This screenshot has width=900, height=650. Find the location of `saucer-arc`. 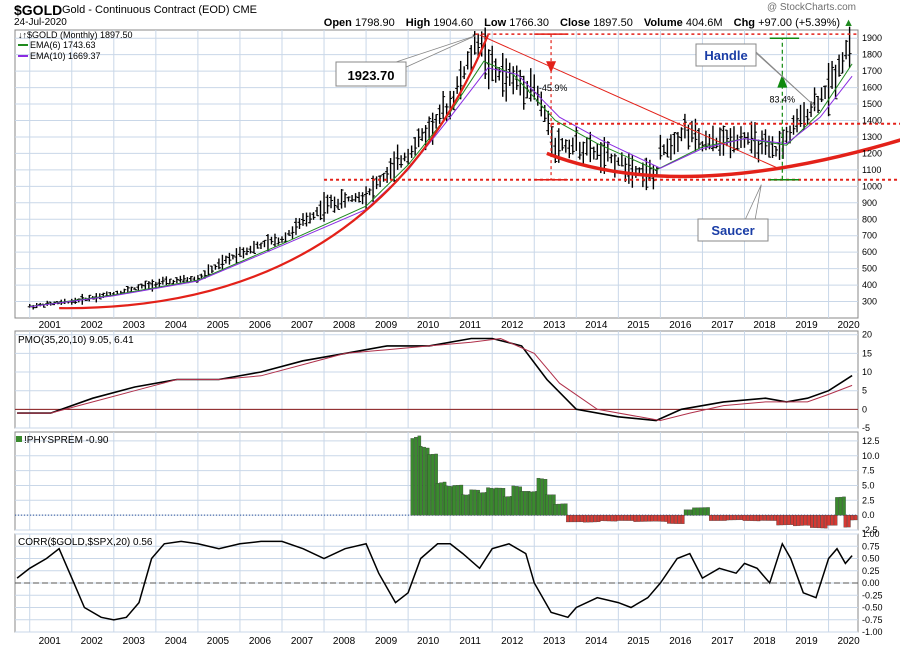

saucer-arc is located at coordinates (723, 158).